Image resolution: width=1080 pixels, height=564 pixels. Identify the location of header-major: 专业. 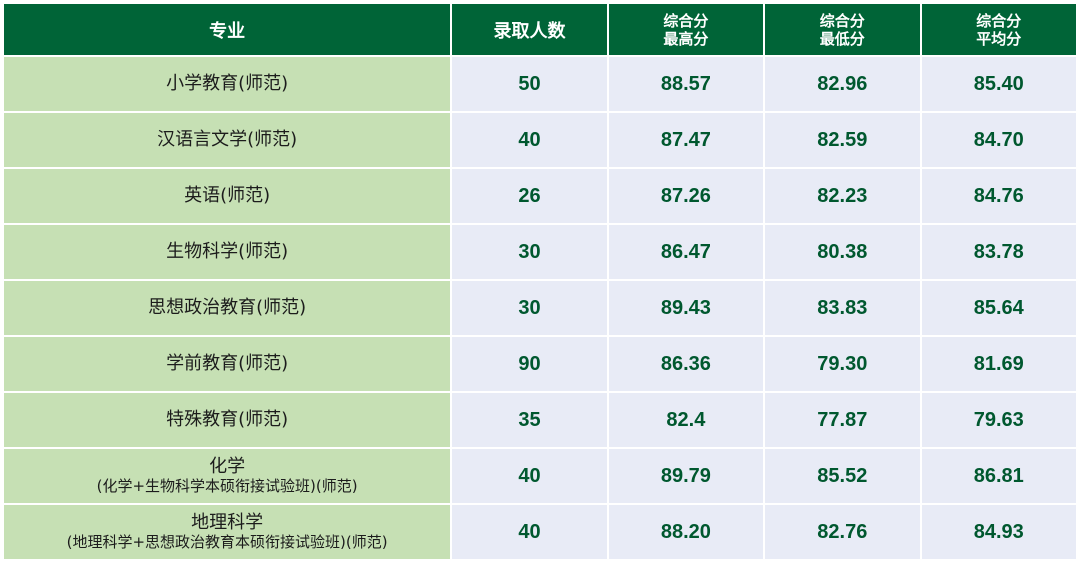
(227, 29).